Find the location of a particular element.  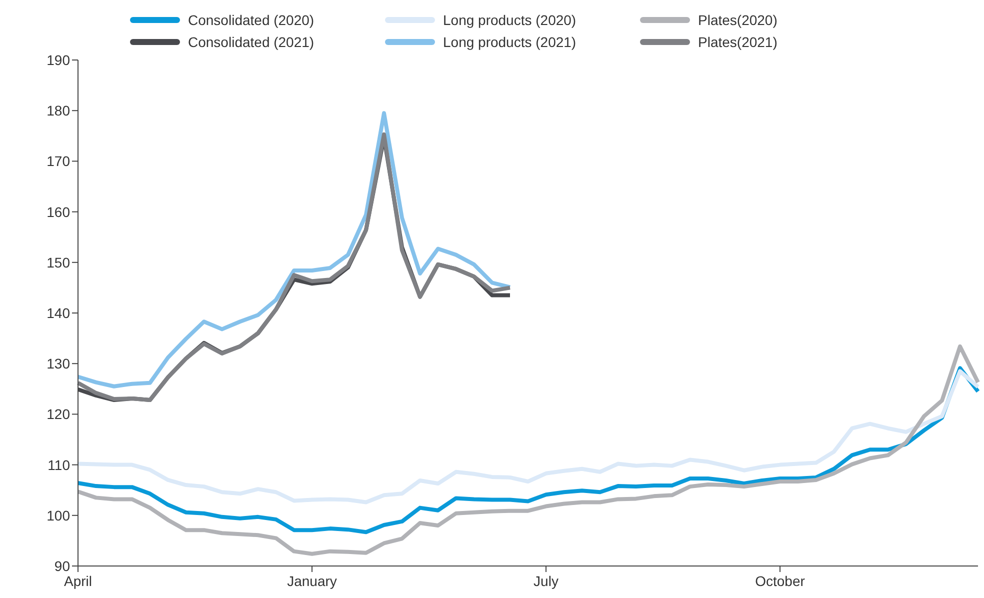

x-tick-label: April is located at coordinates (78, 581).